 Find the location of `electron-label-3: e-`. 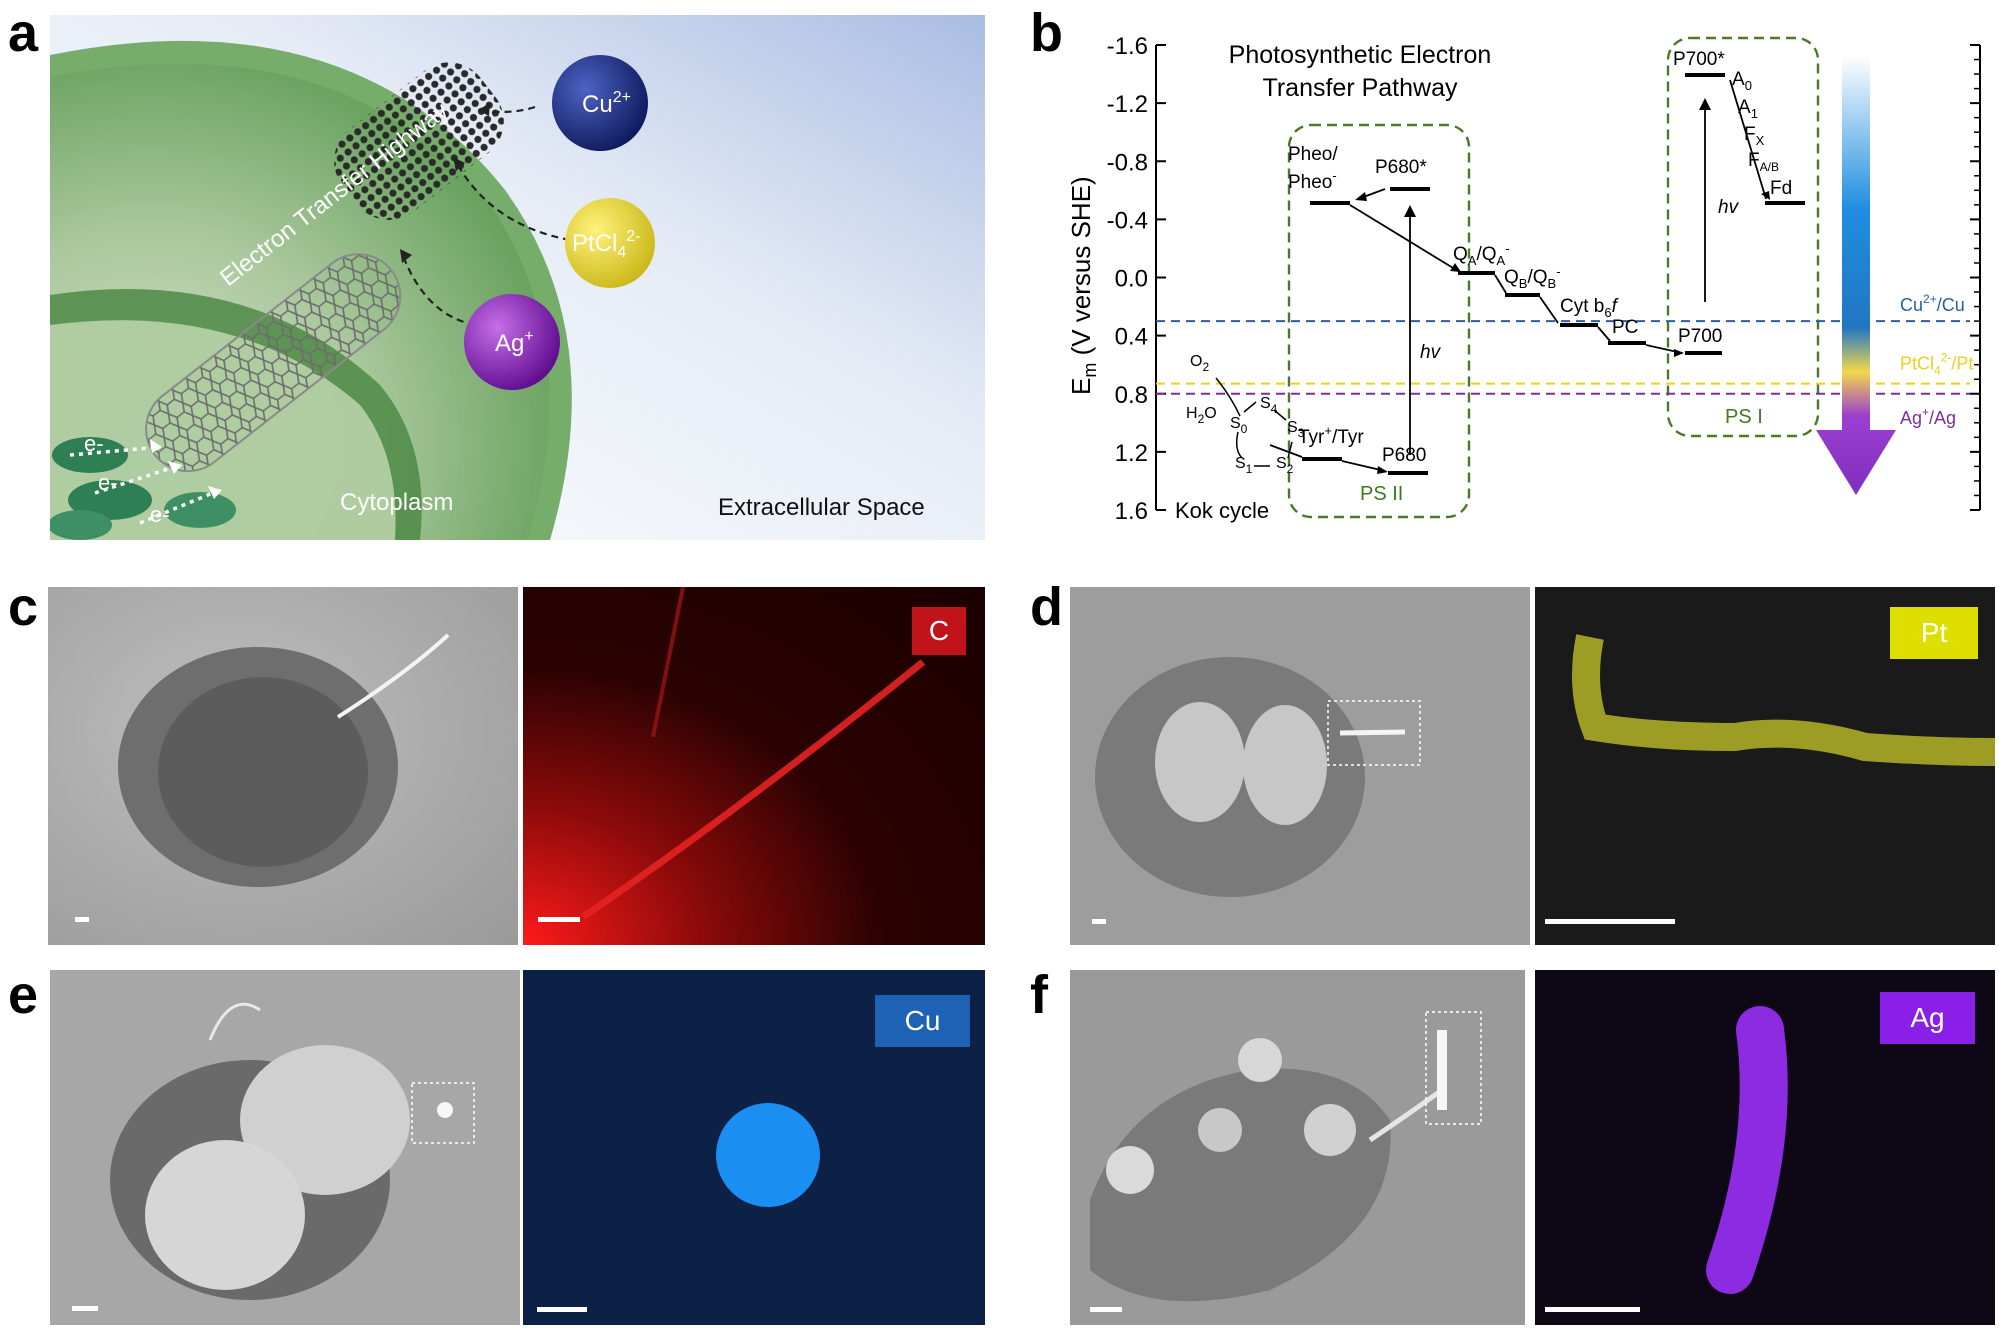

electron-label-3: e- is located at coordinates (160, 514).